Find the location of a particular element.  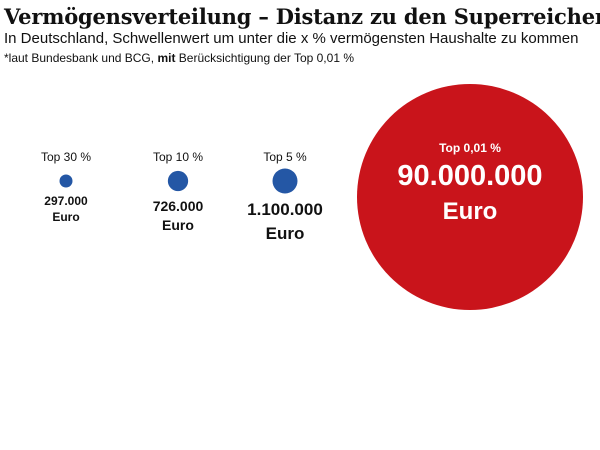

value-label: 726.000 is located at coordinates (178, 206).